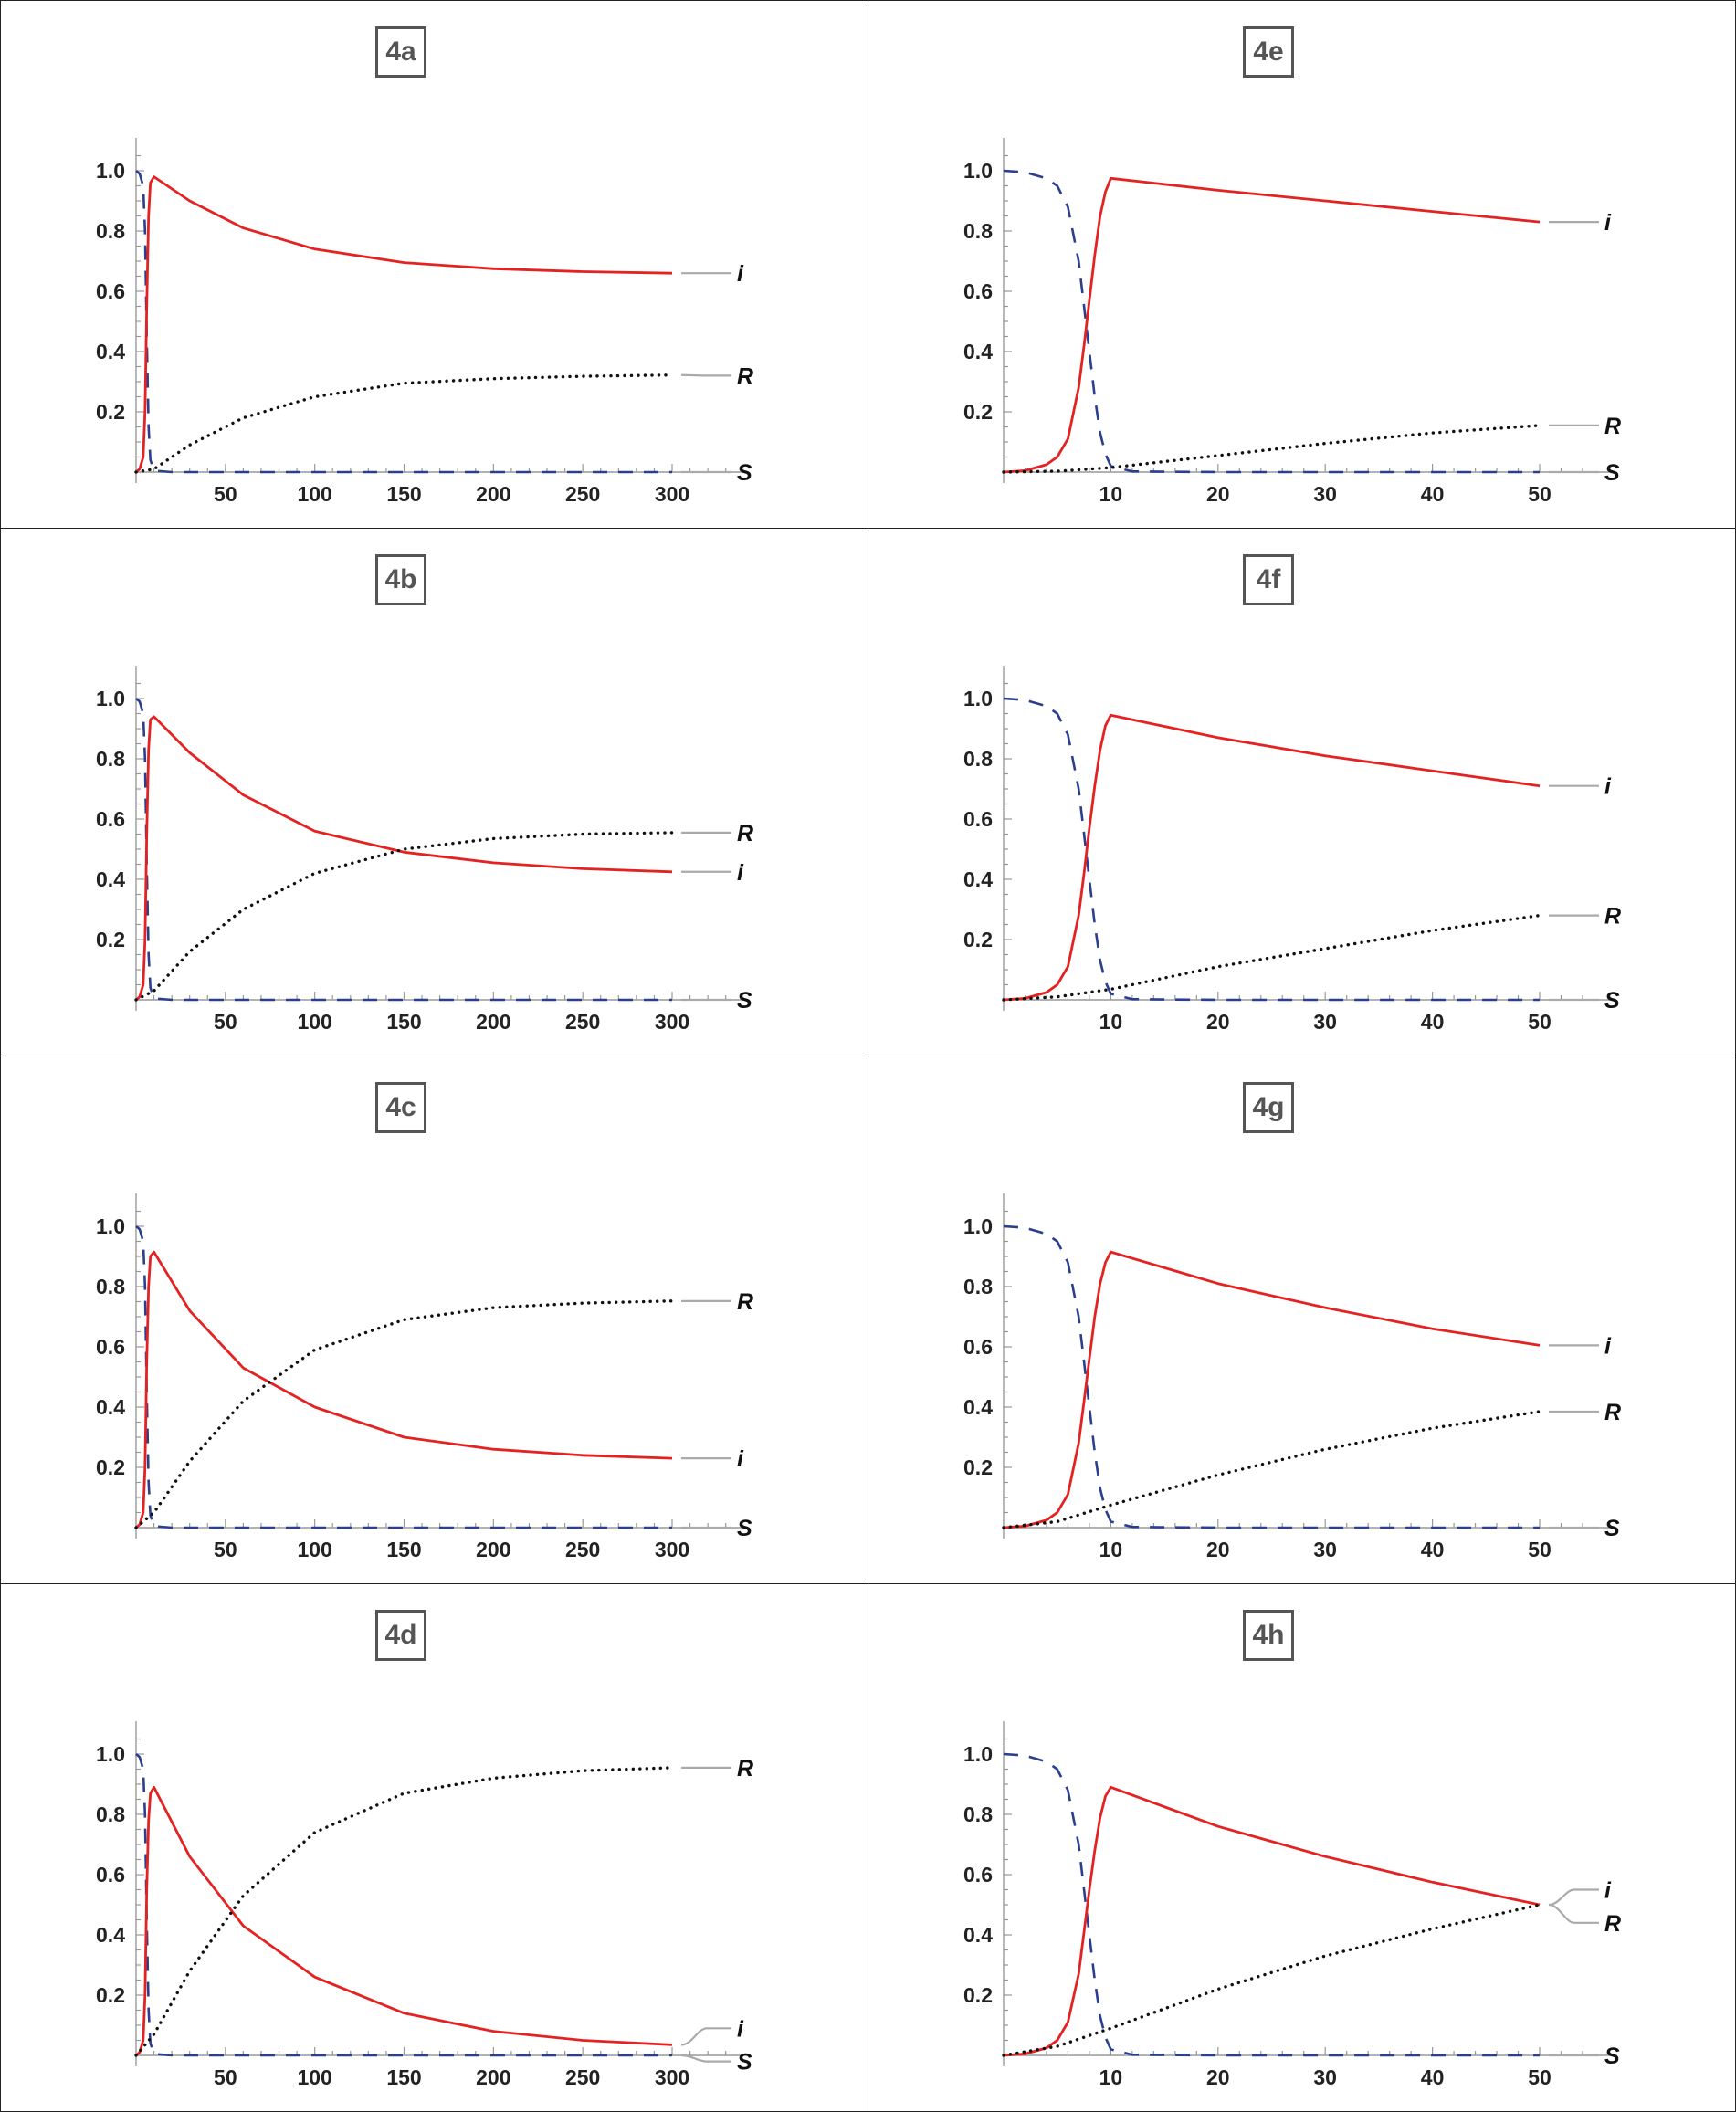 The image size is (1736, 2112). Describe the element at coordinates (400, 52) in the screenshot. I see `panel-label: 4a` at that location.